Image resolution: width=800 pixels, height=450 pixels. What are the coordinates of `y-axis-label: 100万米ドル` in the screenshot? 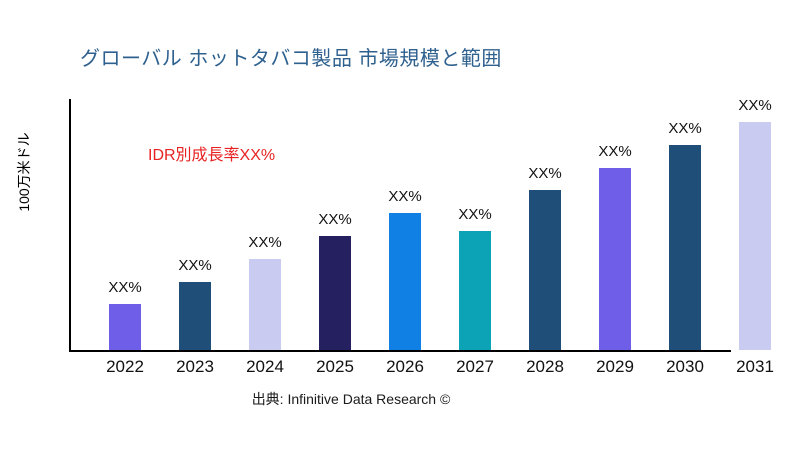 It's located at (24, 172).